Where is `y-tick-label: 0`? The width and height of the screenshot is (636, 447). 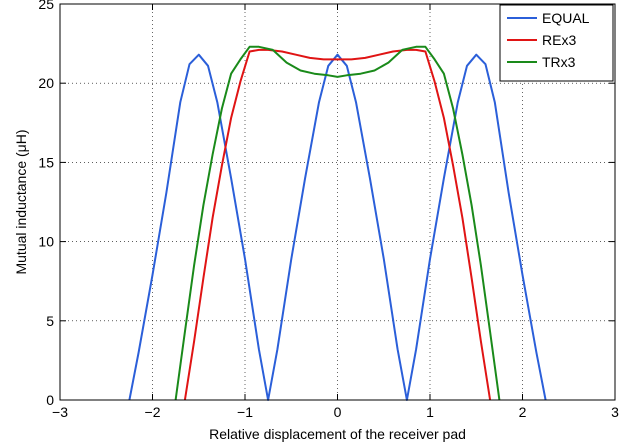 y-tick-label: 0 is located at coordinates (50, 400).